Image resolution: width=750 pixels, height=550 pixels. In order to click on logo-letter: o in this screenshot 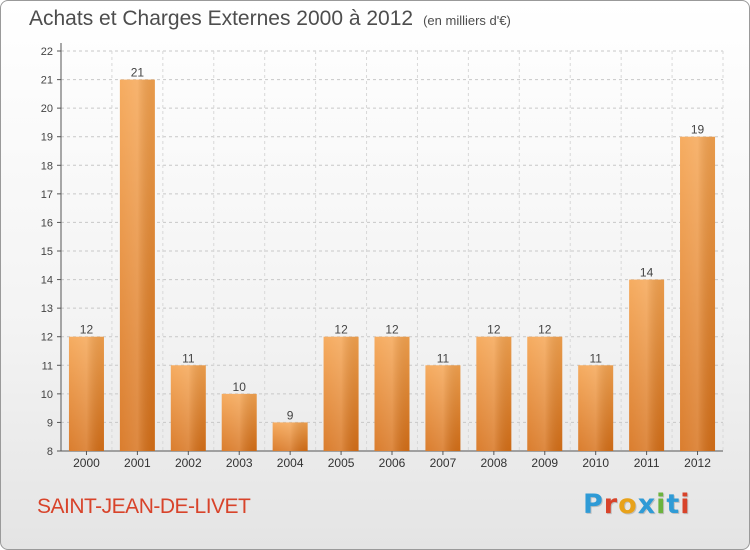, I will do `click(628, 504)`.